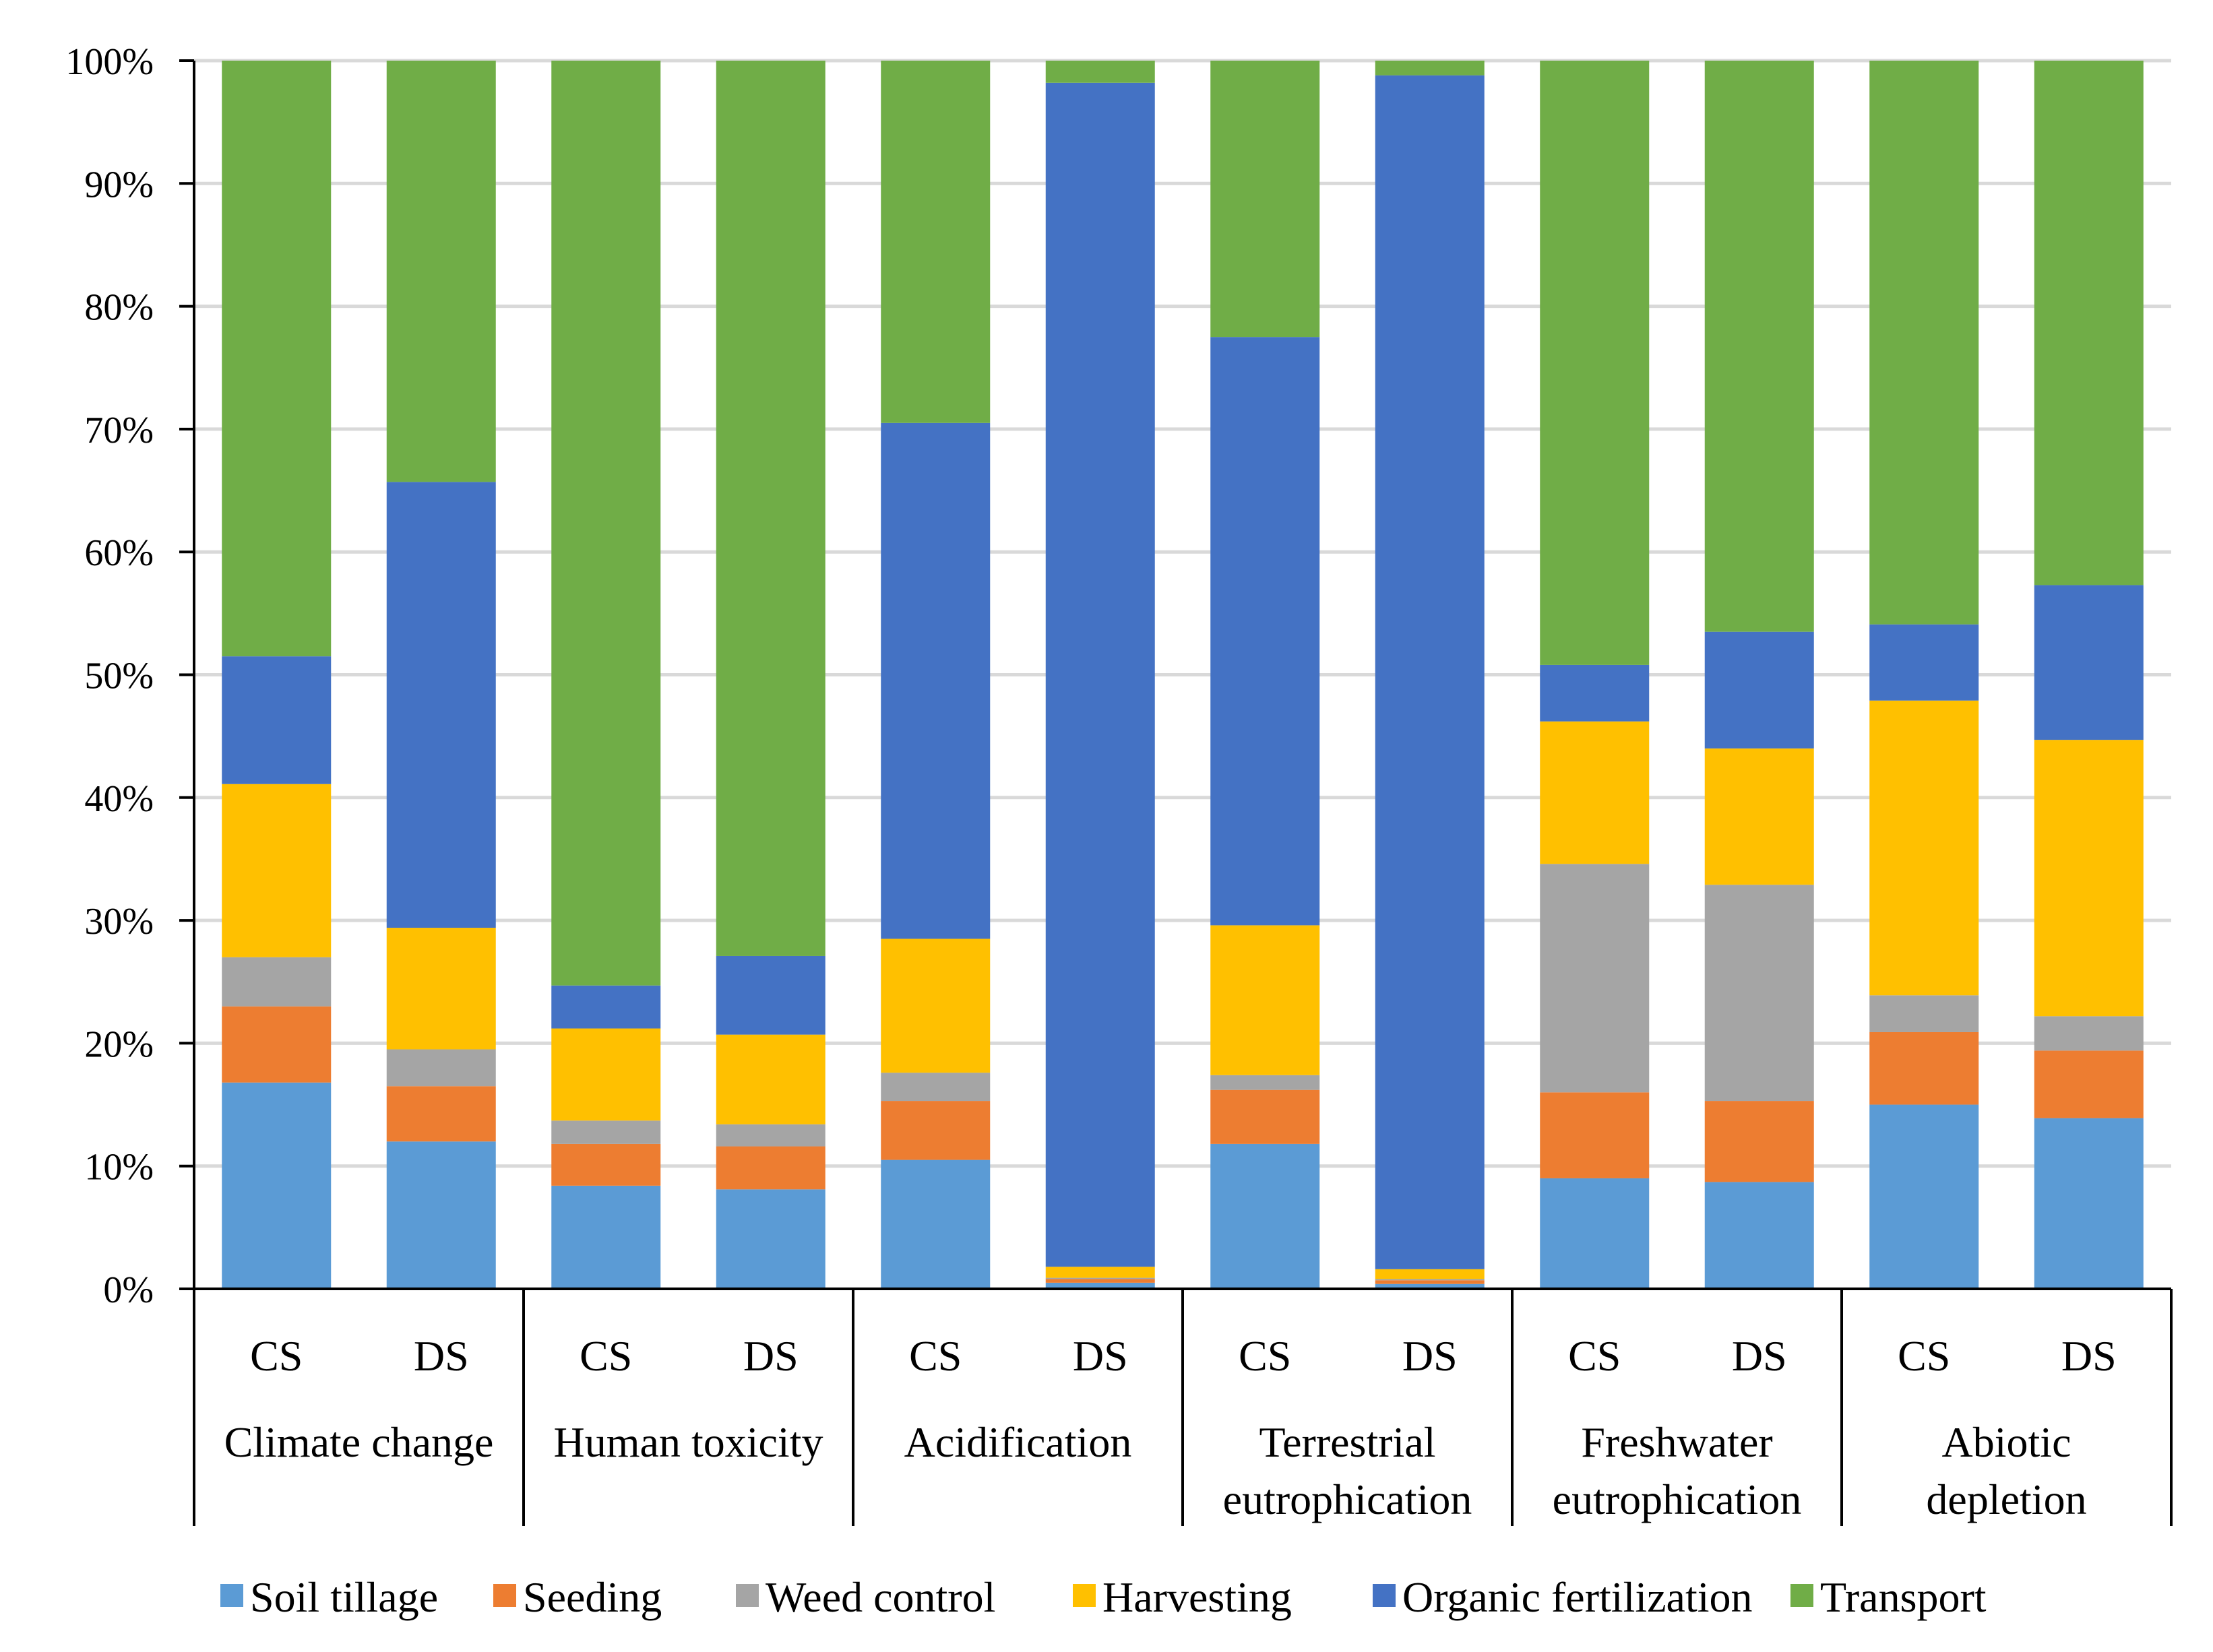 Image resolution: width=2213 pixels, height=1652 pixels. Describe the element at coordinates (119, 430) in the screenshot. I see `y-tick-label: 70%` at that location.